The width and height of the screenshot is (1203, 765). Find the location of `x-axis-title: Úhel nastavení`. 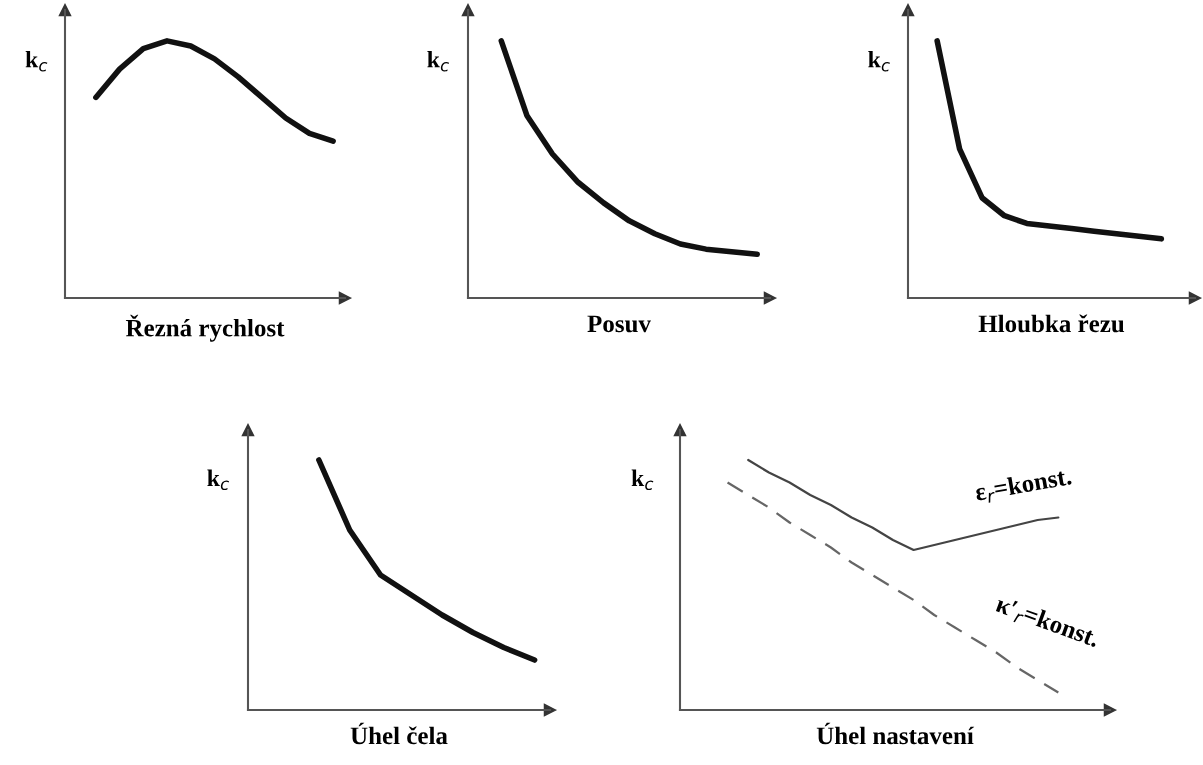

x-axis-title: Úhel nastavení is located at coordinates (895, 733).